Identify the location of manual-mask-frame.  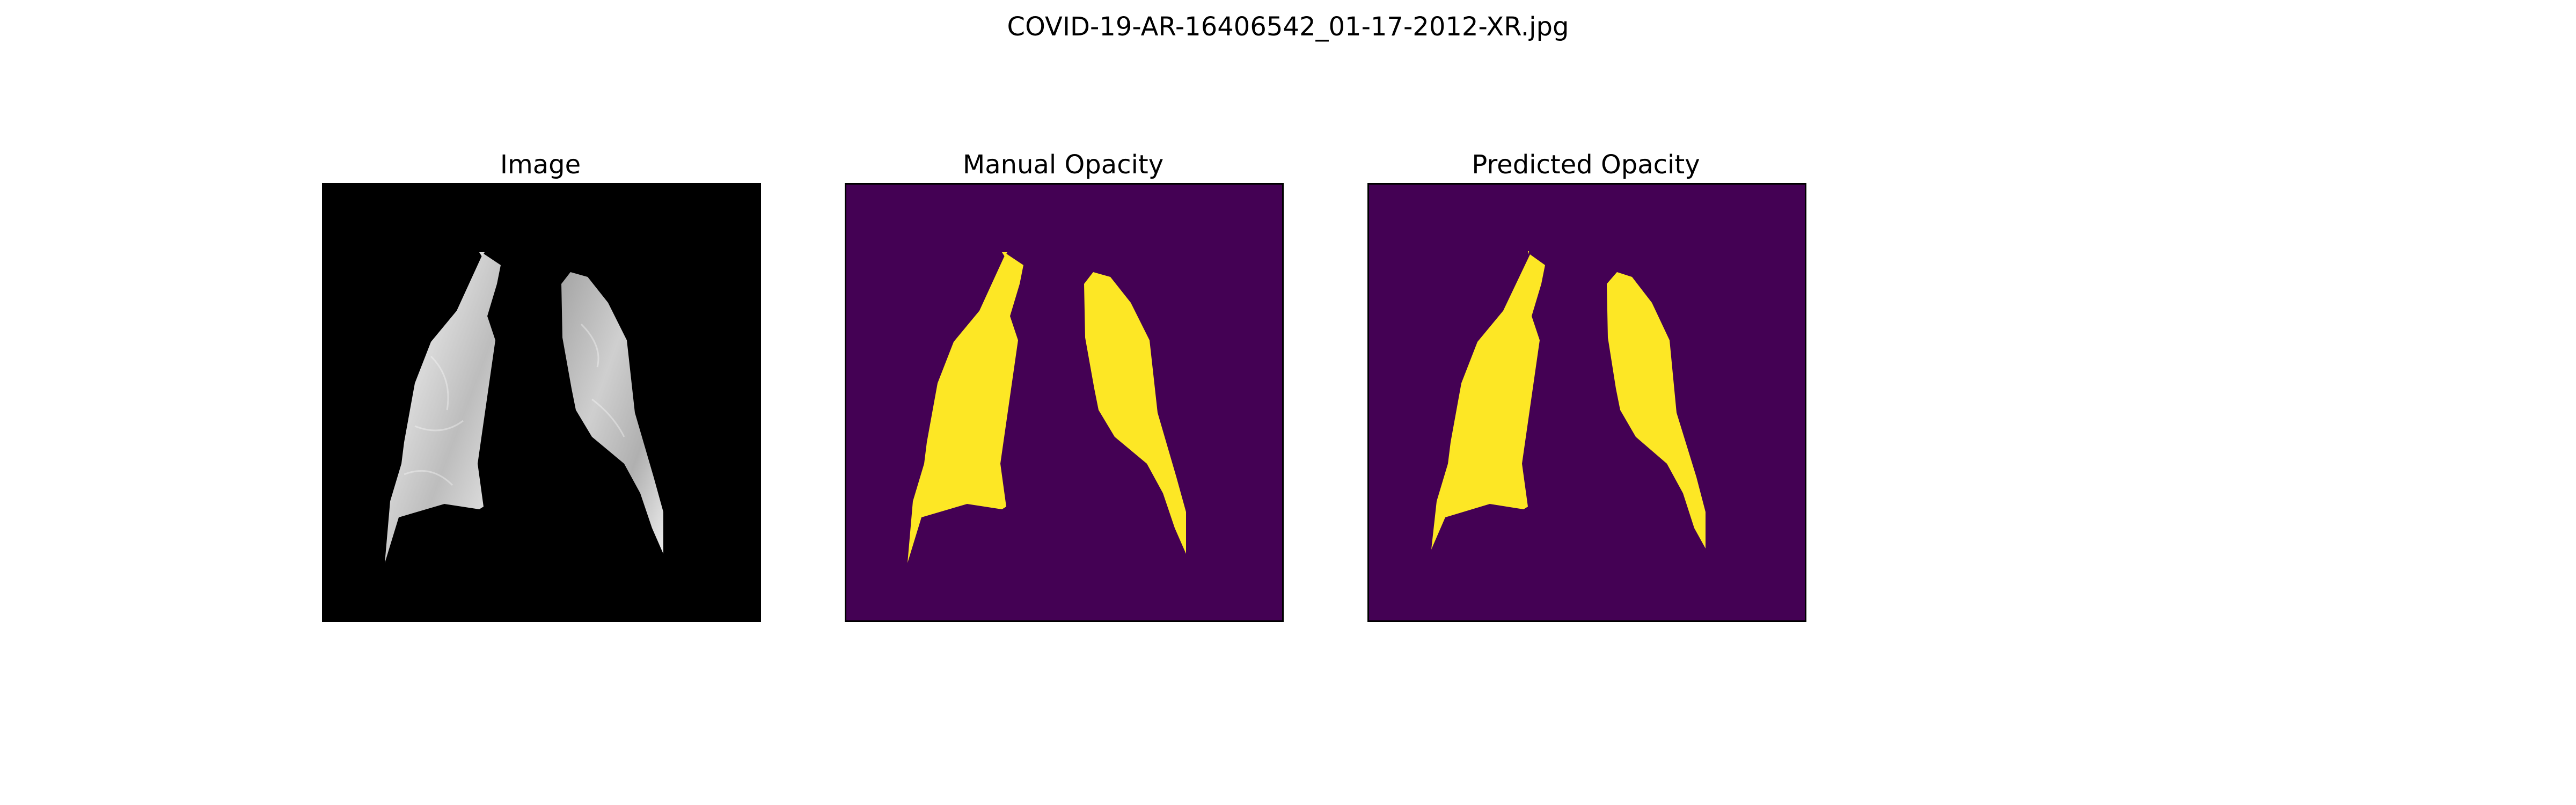
(1064, 402).